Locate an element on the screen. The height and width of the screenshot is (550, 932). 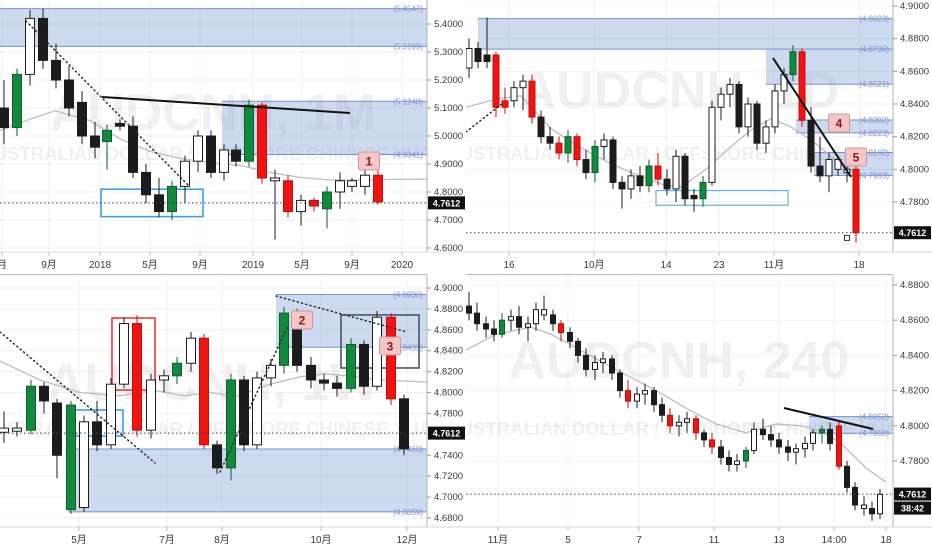
price-tick-label: 4.8800 is located at coordinates (448, 309).